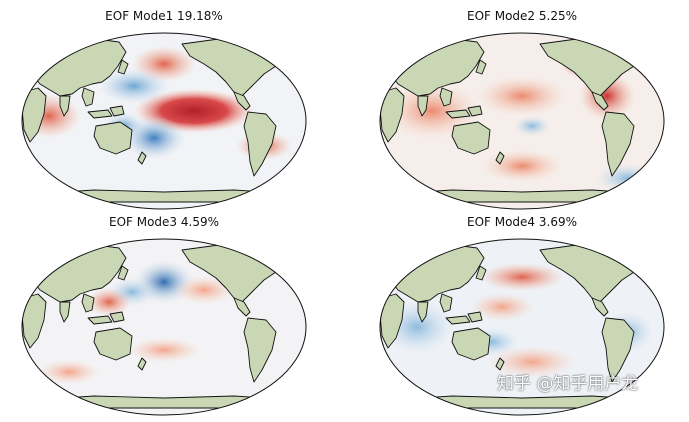  What do you see at coordinates (164, 16) in the screenshot?
I see `panel-title: EOF Mode1 19.18%` at bounding box center [164, 16].